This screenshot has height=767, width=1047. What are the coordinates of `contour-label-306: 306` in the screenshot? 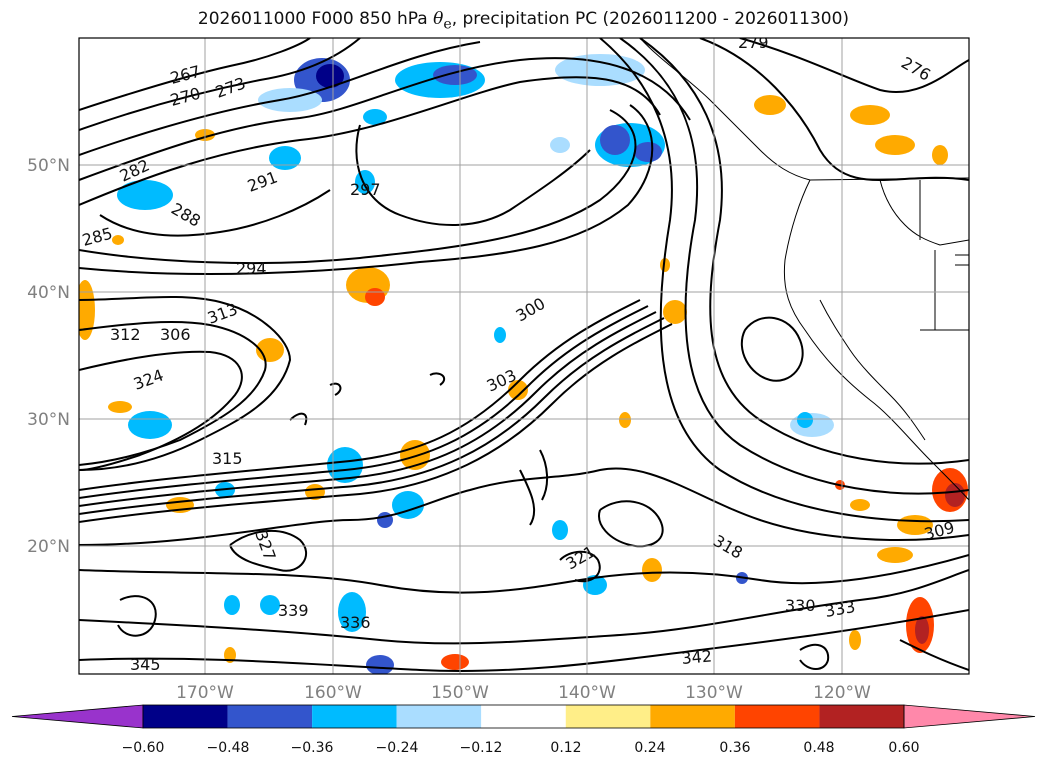 It's located at (175, 334).